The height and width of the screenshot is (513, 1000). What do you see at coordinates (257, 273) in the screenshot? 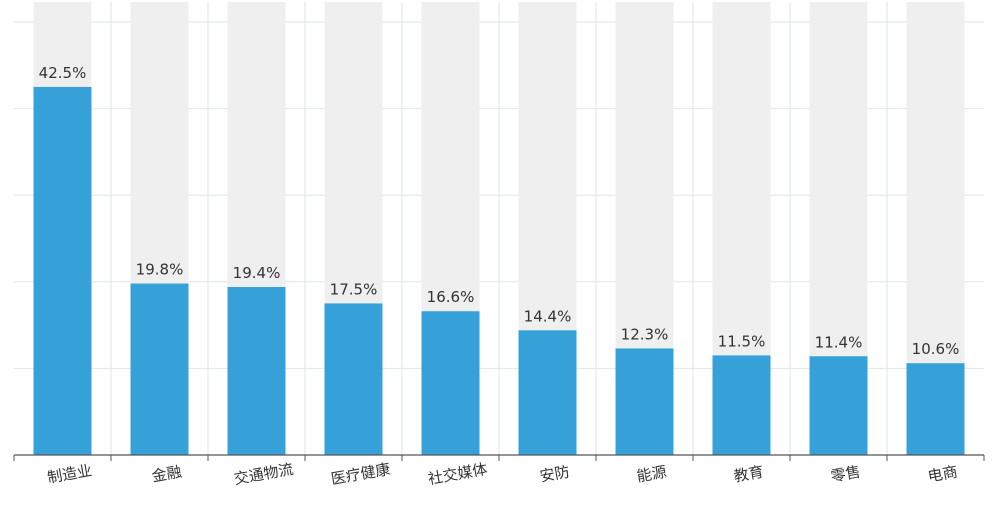
I see `value-label: 19.4%` at bounding box center [257, 273].